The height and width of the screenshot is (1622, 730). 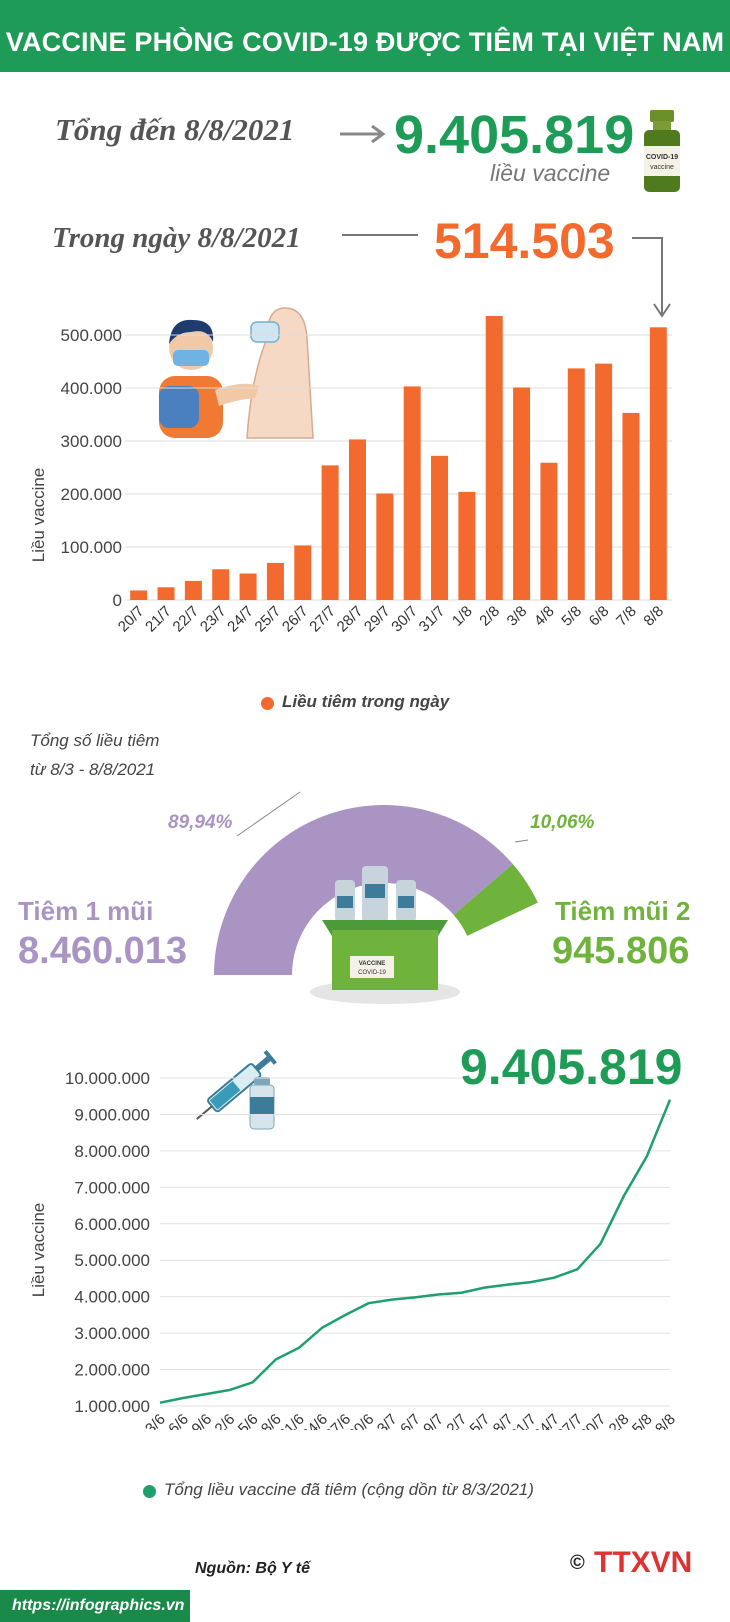 What do you see at coordinates (544, 616) in the screenshot?
I see `bar-x-tick-label: 4/8` at bounding box center [544, 616].